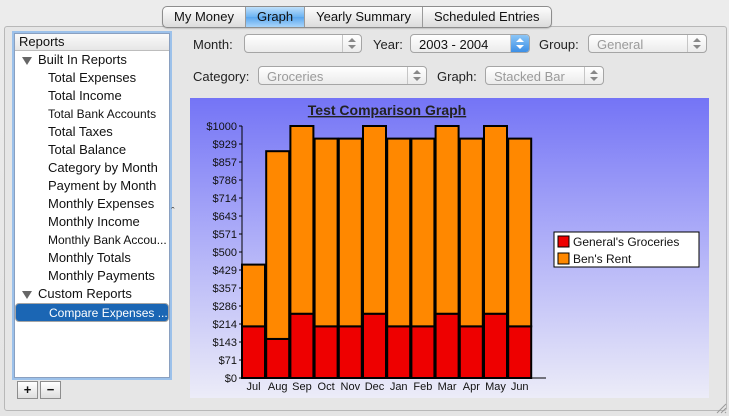 Image resolution: width=729 pixels, height=416 pixels. Describe the element at coordinates (89, 257) in the screenshot. I see `report-monthly-totals: Monthly Totals` at that location.